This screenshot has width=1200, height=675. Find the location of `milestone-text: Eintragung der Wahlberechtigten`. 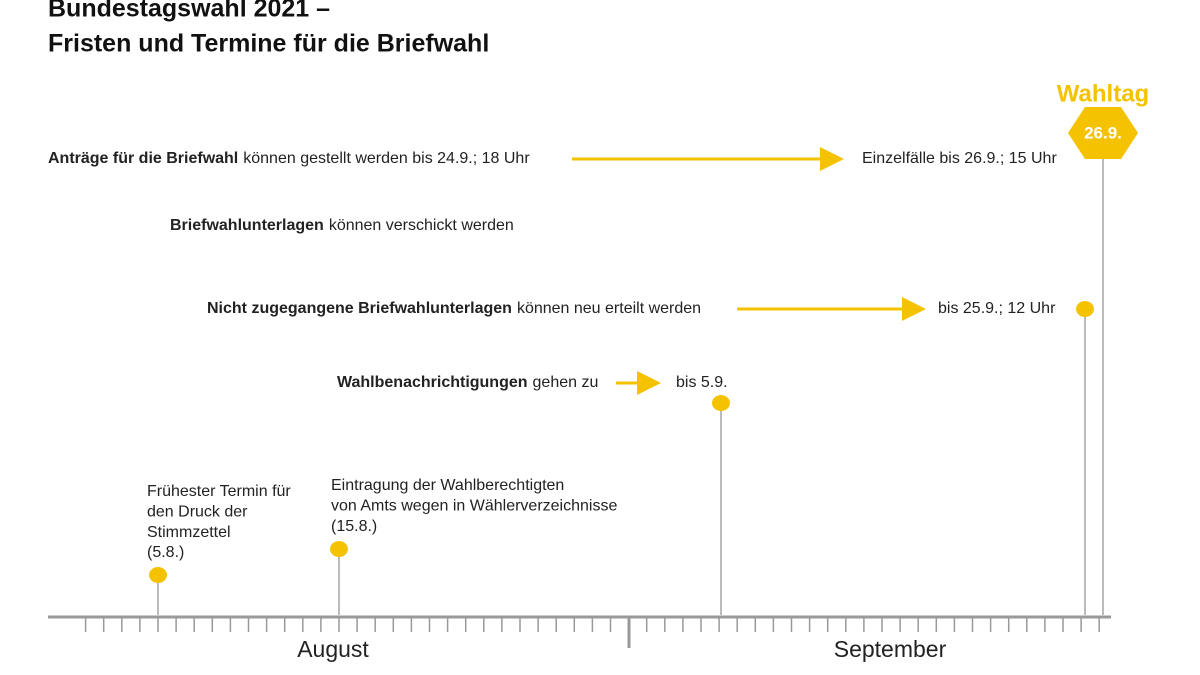

milestone-text: Eintragung der Wahlberechtigten is located at coordinates (447, 485).